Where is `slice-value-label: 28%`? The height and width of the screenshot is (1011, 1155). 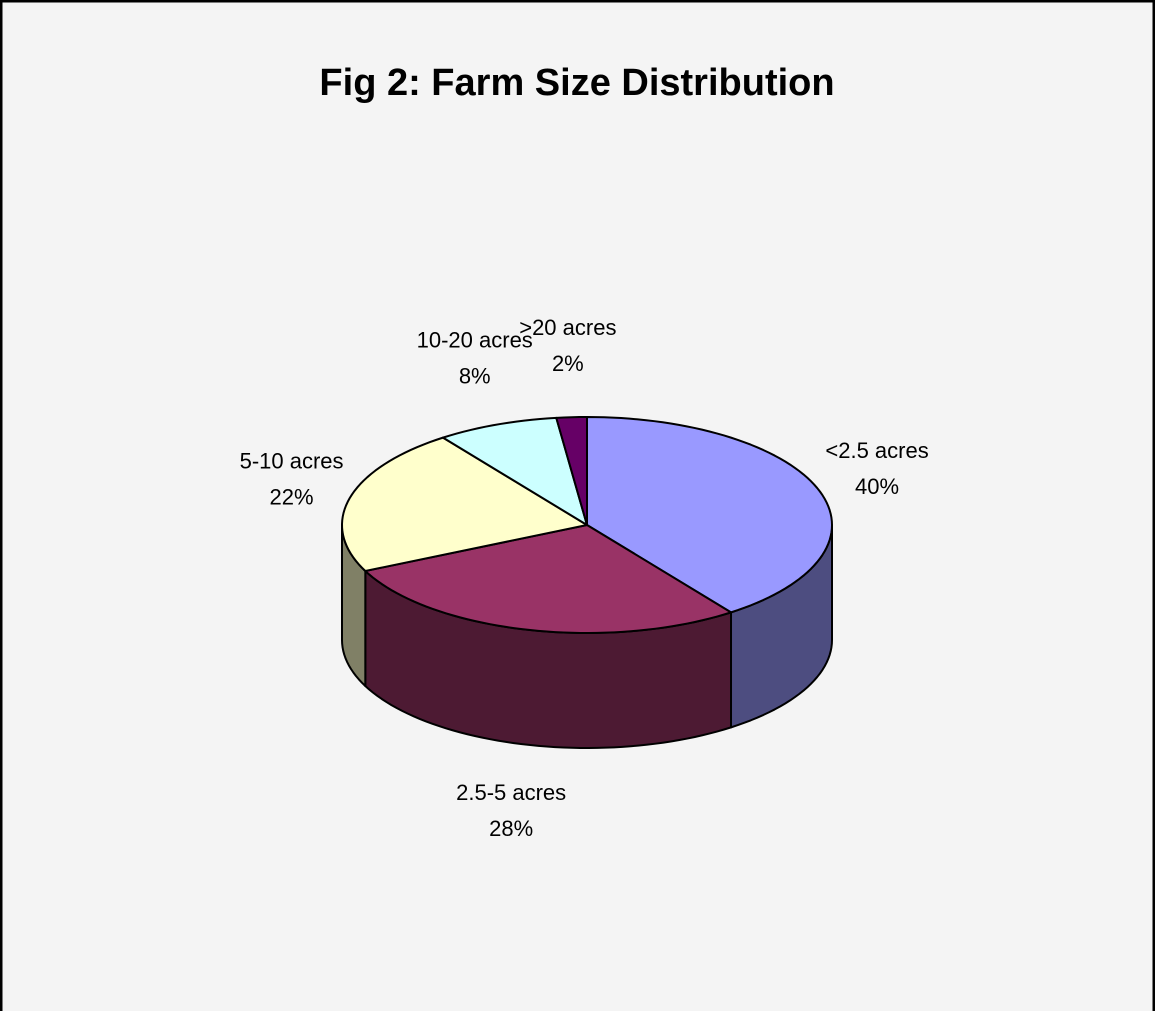
slice-value-label: 28% is located at coordinates (511, 828).